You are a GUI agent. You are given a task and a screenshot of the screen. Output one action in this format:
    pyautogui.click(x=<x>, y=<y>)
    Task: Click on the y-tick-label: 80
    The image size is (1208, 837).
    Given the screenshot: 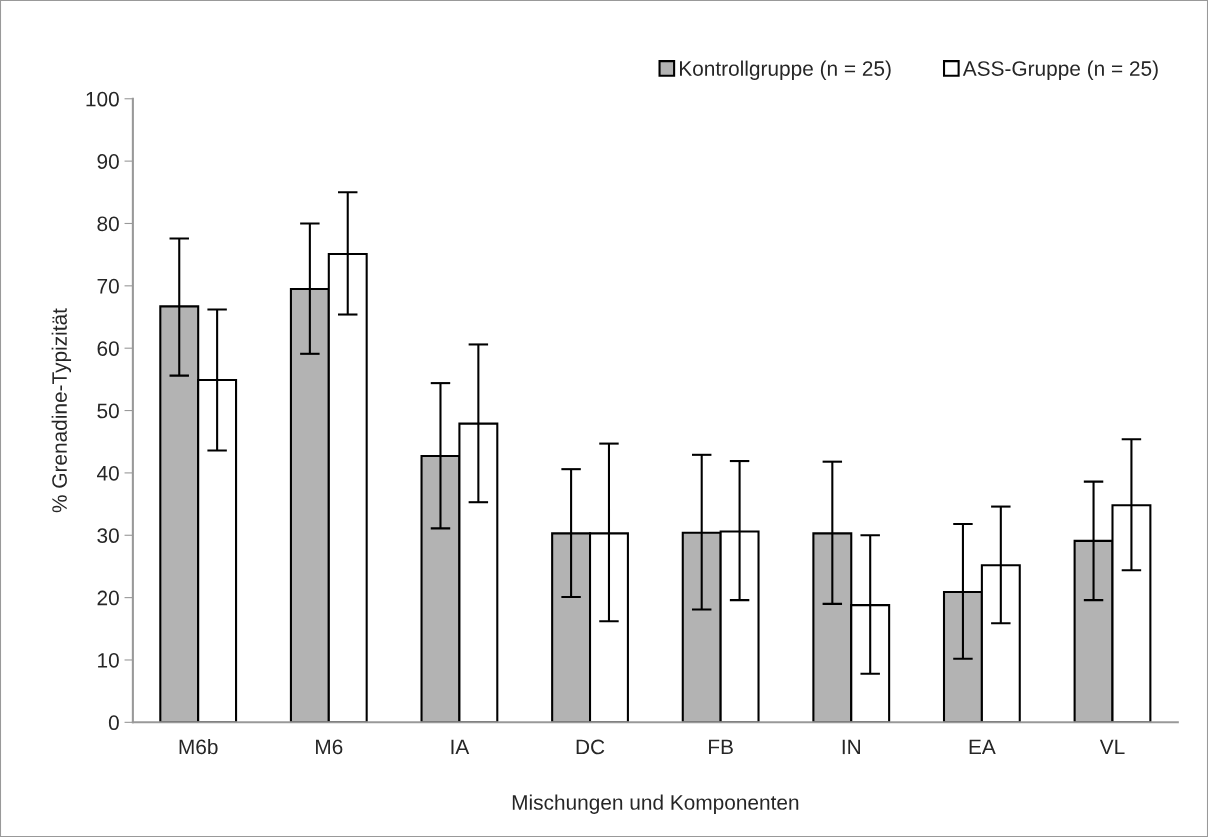 What is the action you would take?
    pyautogui.click(x=108, y=224)
    